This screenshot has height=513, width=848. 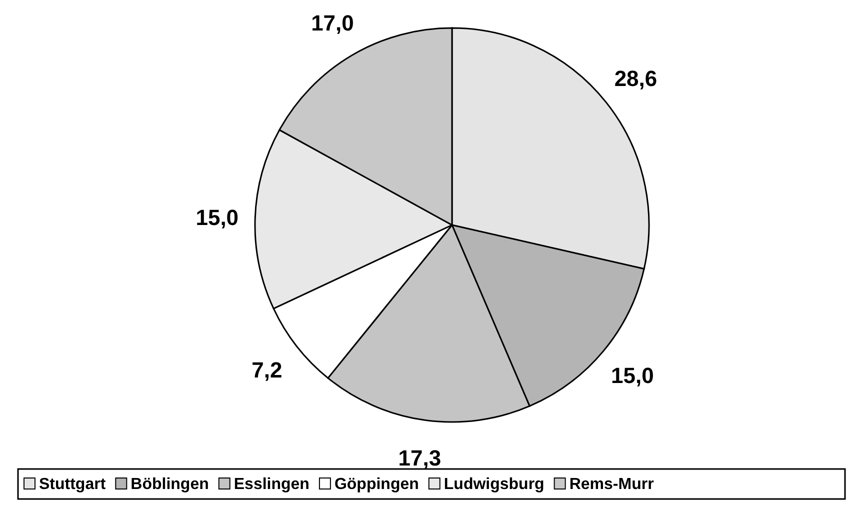 What do you see at coordinates (636, 79) in the screenshot?
I see `data-label: 28,6` at bounding box center [636, 79].